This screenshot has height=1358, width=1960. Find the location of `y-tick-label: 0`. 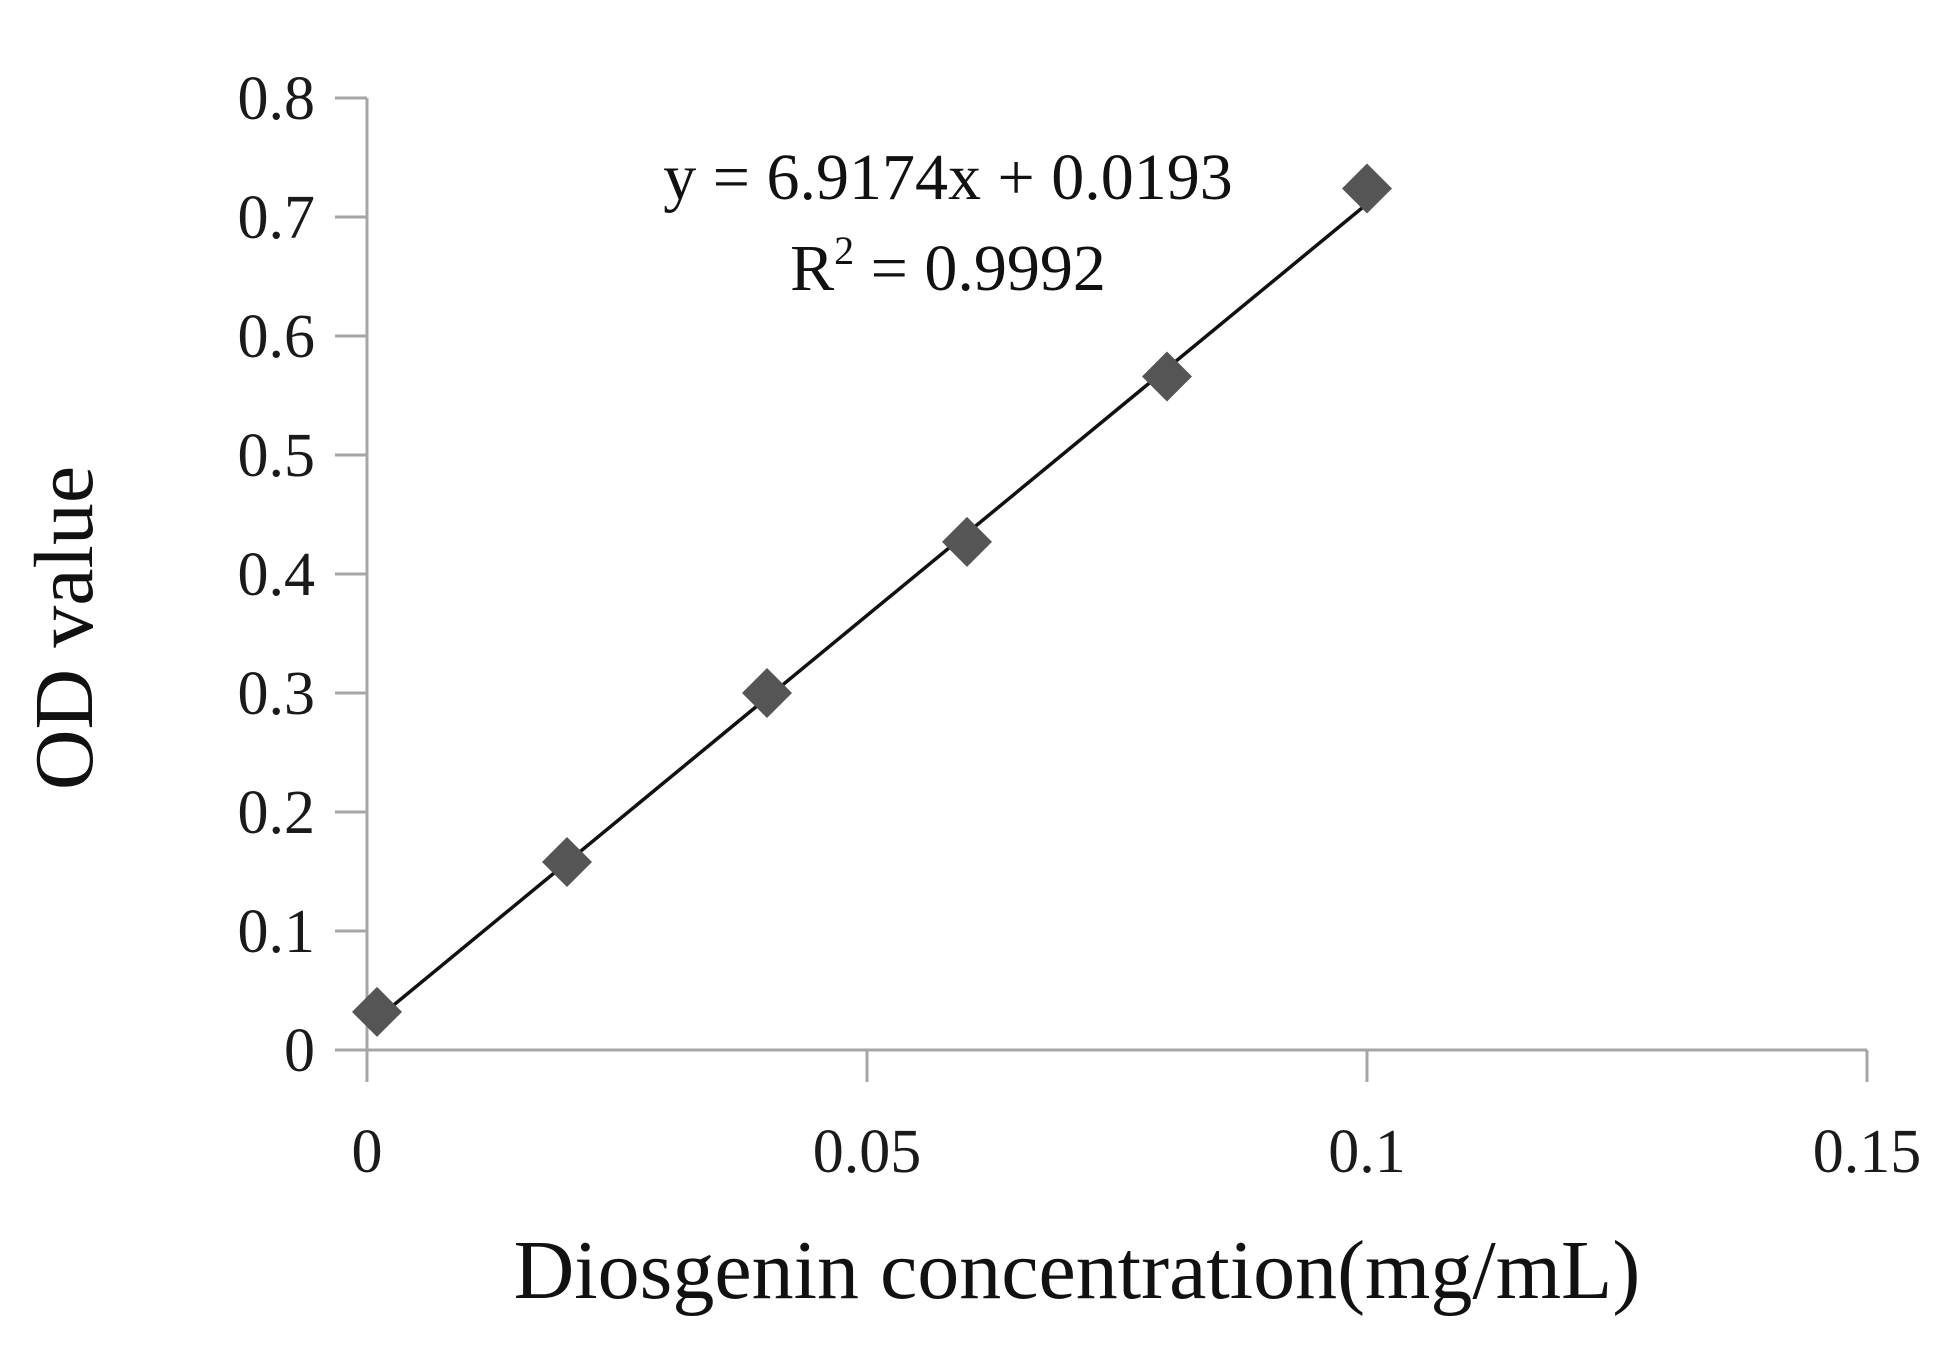

y-tick-label: 0 is located at coordinates (299, 1051).